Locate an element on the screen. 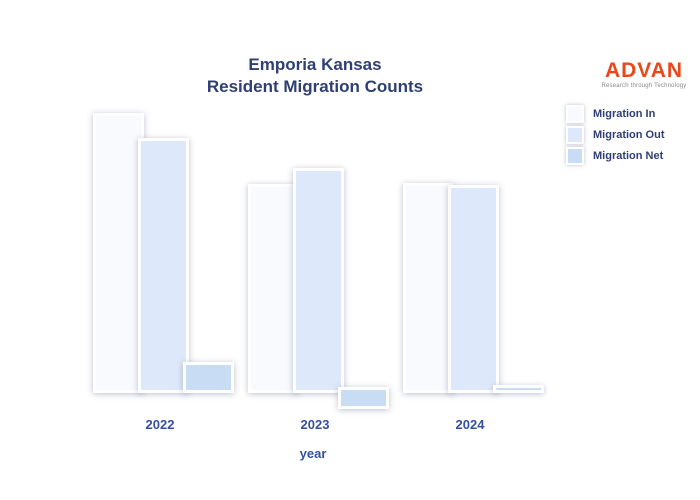 The image size is (700, 500). advan-logo: ADVAN Research through Technology is located at coordinates (644, 80).